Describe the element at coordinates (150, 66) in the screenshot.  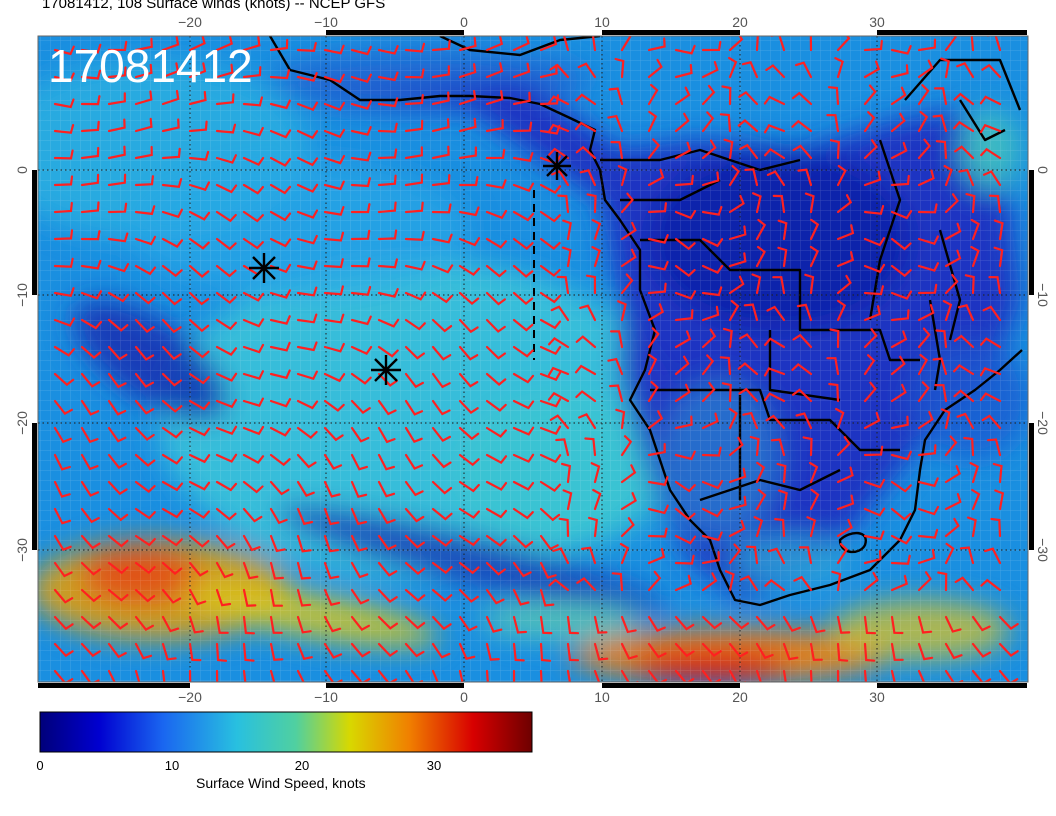
I see `run-stamp: 17081412` at that location.